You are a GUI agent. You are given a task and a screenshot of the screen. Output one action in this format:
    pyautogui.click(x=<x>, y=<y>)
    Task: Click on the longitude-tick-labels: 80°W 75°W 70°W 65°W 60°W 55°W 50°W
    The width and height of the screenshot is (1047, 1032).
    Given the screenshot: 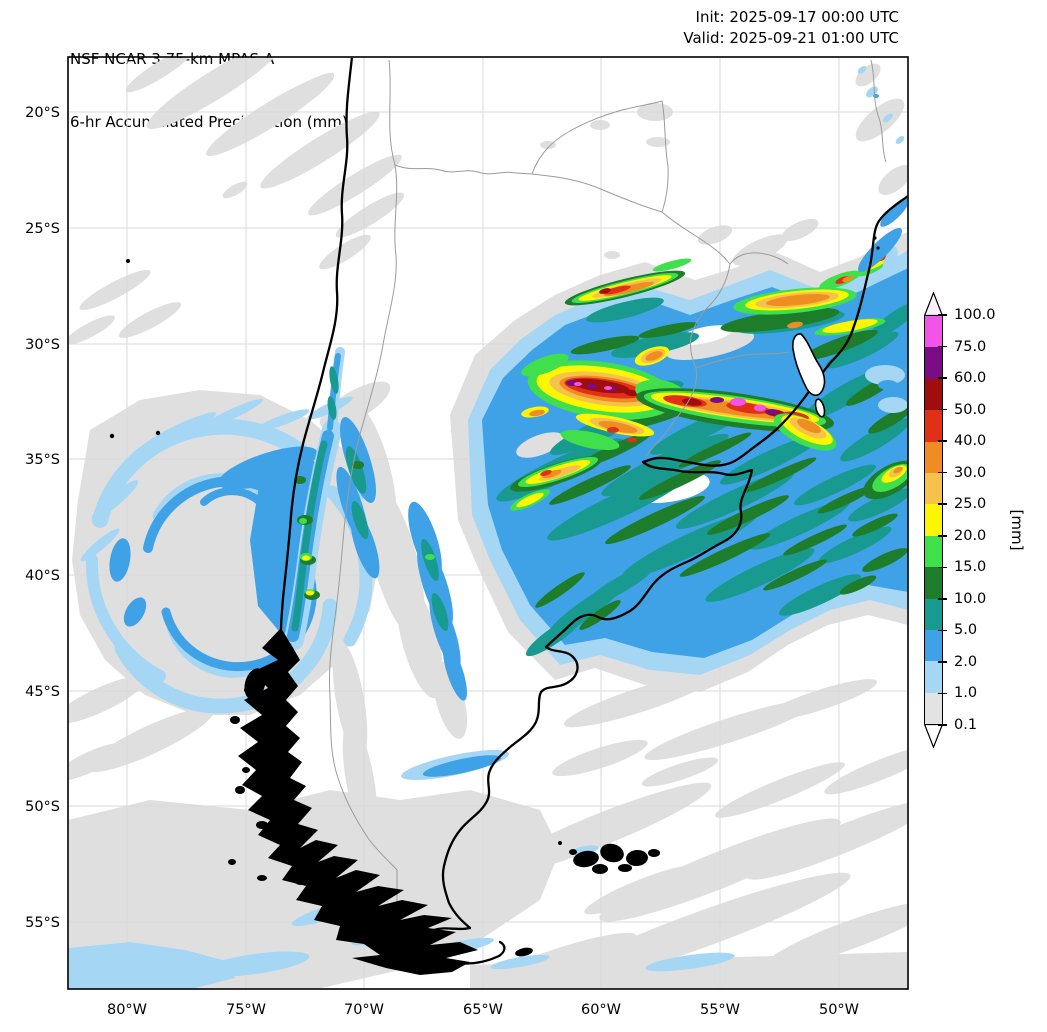 What is the action you would take?
    pyautogui.click(x=483, y=1010)
    